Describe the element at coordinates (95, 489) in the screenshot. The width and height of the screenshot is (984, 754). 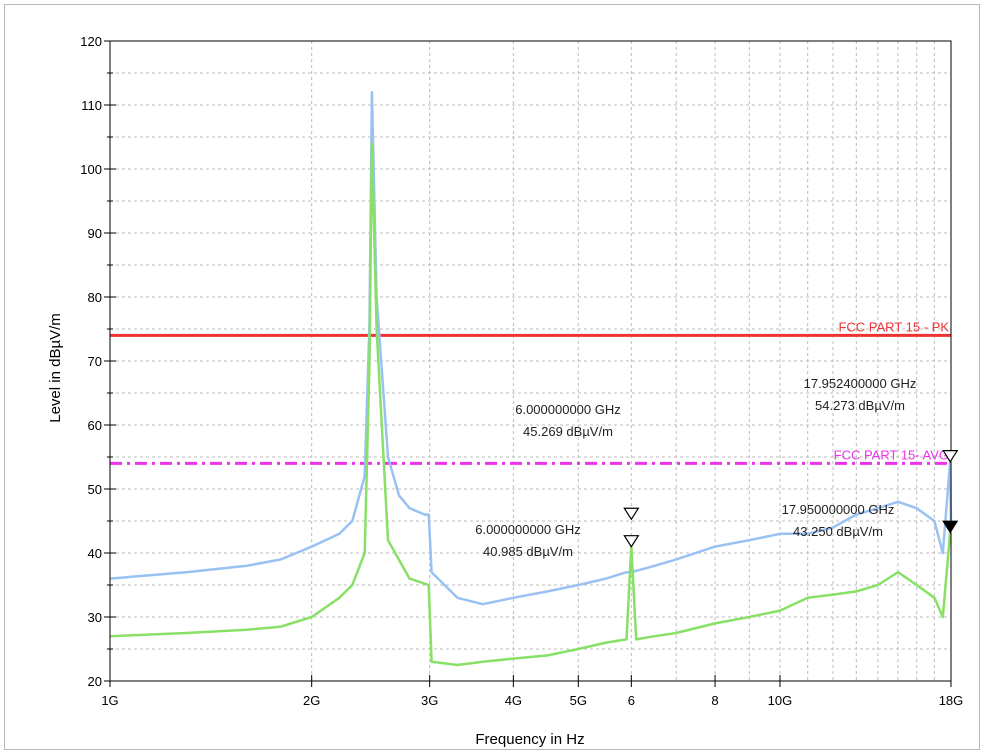
I see `y-tick-label: 50` at that location.